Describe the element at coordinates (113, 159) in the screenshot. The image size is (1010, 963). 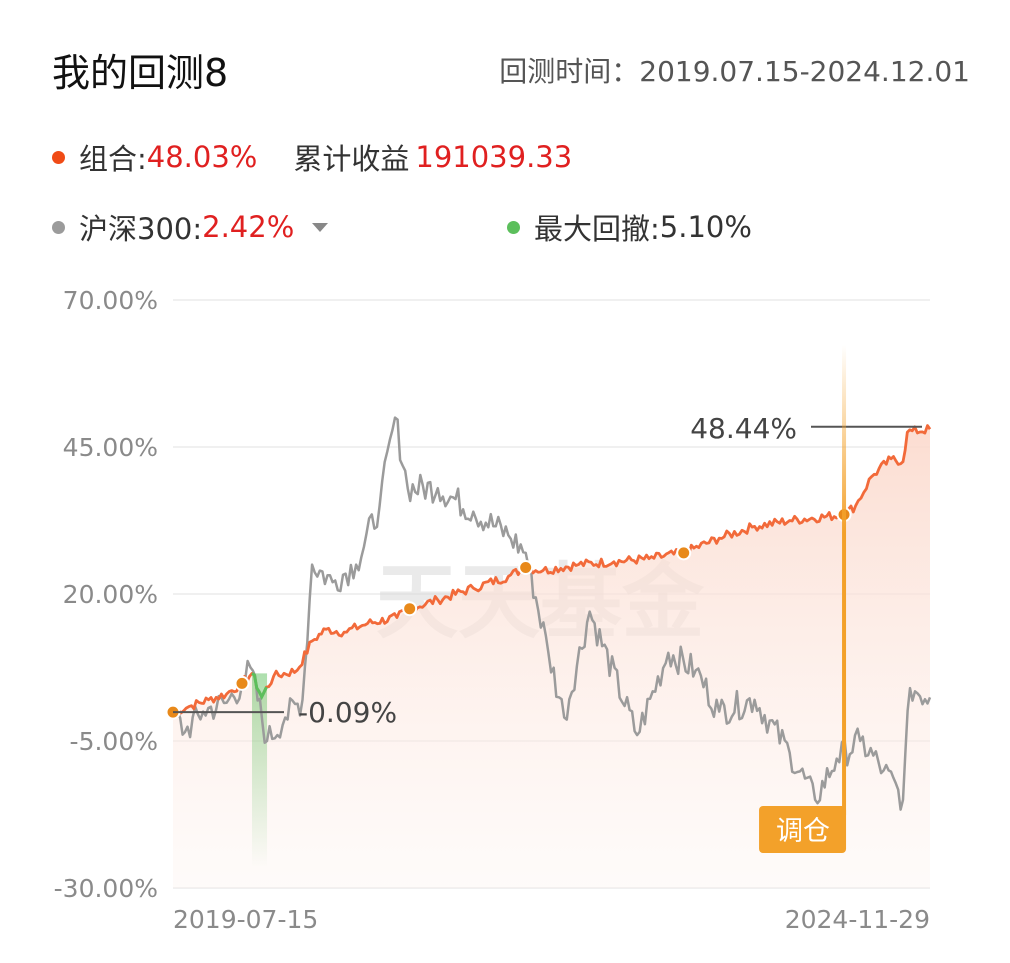
I see `portfolio-label: 组合:` at that location.